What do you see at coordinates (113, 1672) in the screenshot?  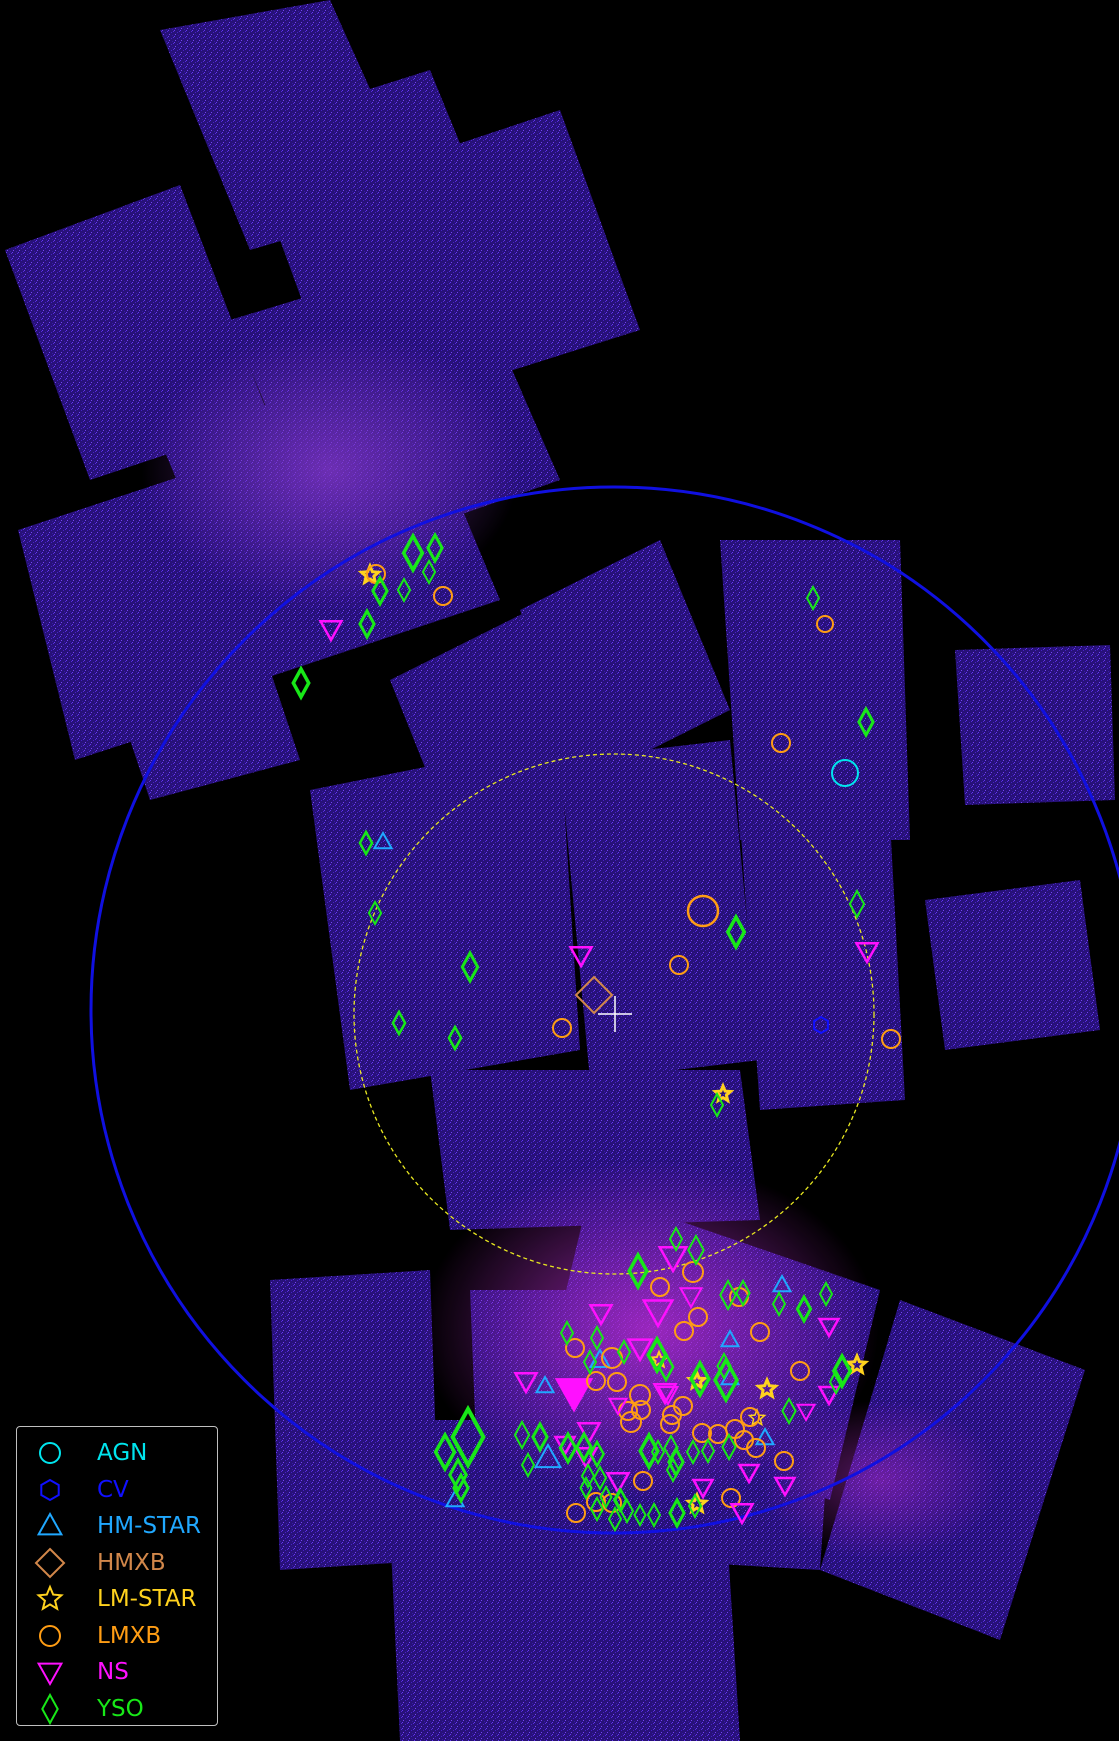 I see `legend-label: NS` at bounding box center [113, 1672].